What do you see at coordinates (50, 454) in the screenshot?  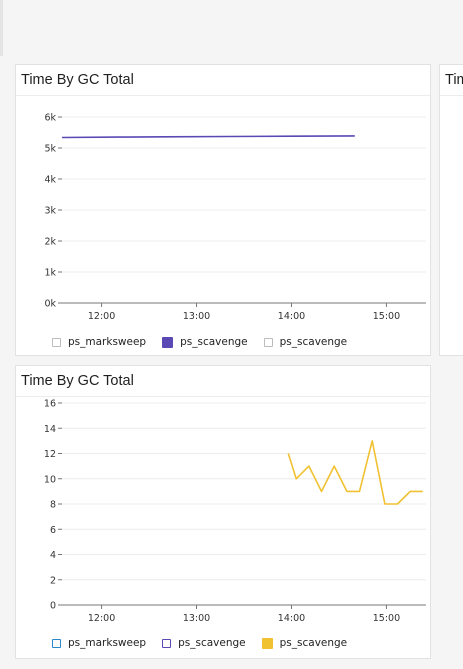 I see `y-tick-label: 12` at bounding box center [50, 454].